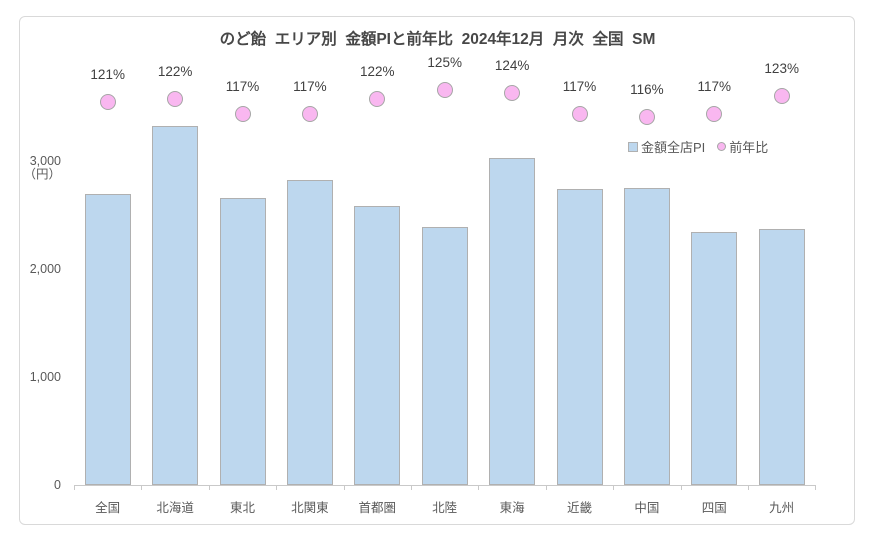 This screenshot has height=547, width=872. Describe the element at coordinates (242, 86) in the screenshot. I see `pct-label-東北: 117%` at that location.